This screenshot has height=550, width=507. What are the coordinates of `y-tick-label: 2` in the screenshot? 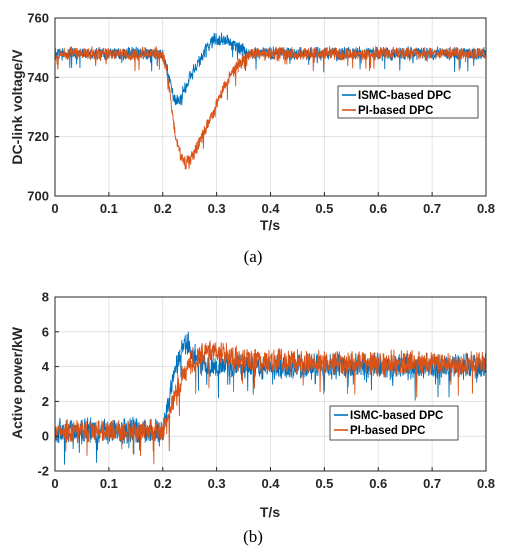 It's located at (45, 401).